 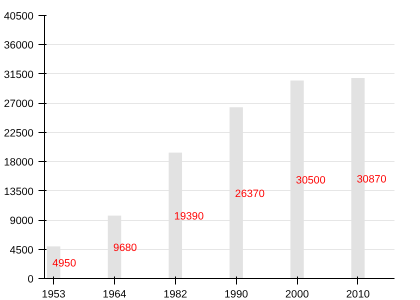 What do you see at coordinates (114, 294) in the screenshot?
I see `x-tick-label: 1964` at bounding box center [114, 294].